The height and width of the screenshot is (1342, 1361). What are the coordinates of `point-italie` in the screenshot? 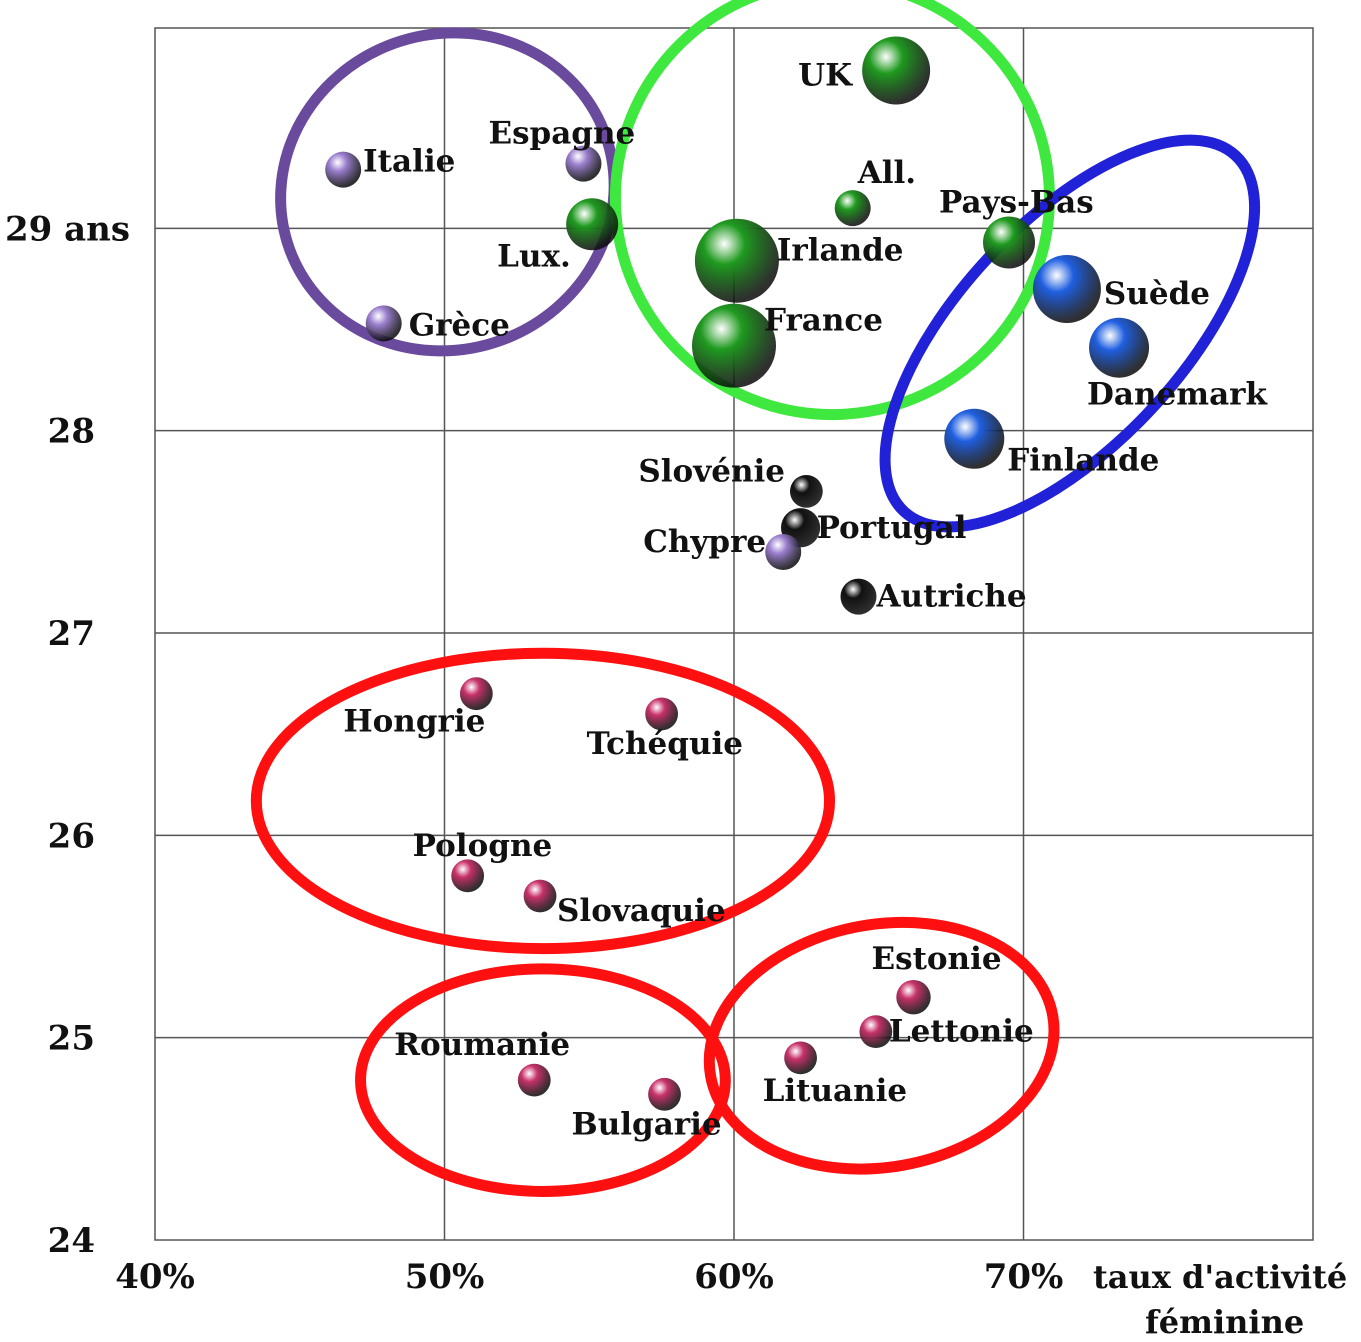 It's located at (343, 169).